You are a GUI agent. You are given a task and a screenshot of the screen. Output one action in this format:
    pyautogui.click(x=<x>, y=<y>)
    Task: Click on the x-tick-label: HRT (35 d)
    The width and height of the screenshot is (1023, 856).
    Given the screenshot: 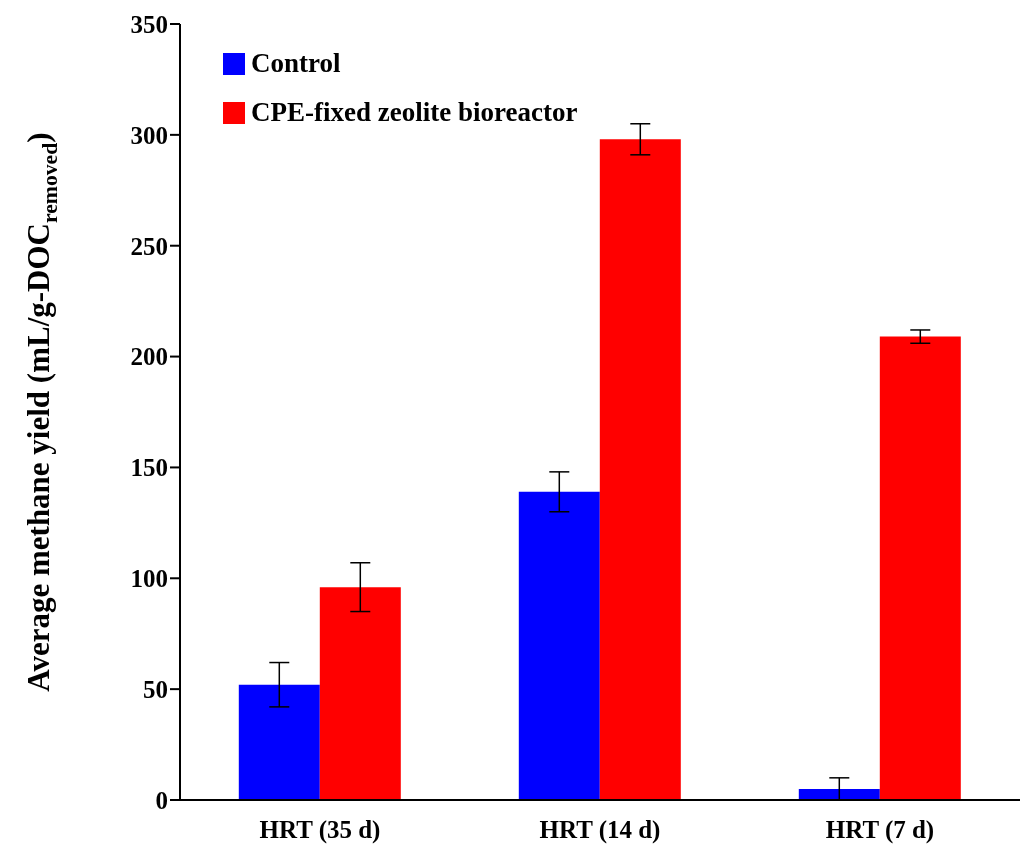 What is the action you would take?
    pyautogui.click(x=320, y=829)
    